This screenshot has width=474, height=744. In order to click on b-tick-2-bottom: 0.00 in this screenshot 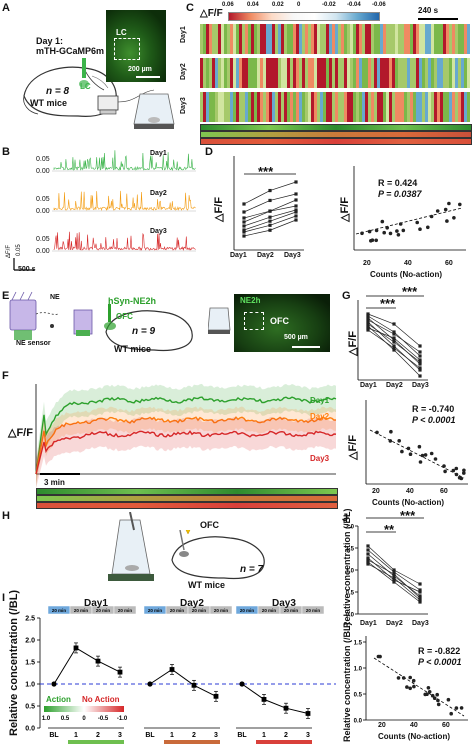, I will do `click(43, 211)`.